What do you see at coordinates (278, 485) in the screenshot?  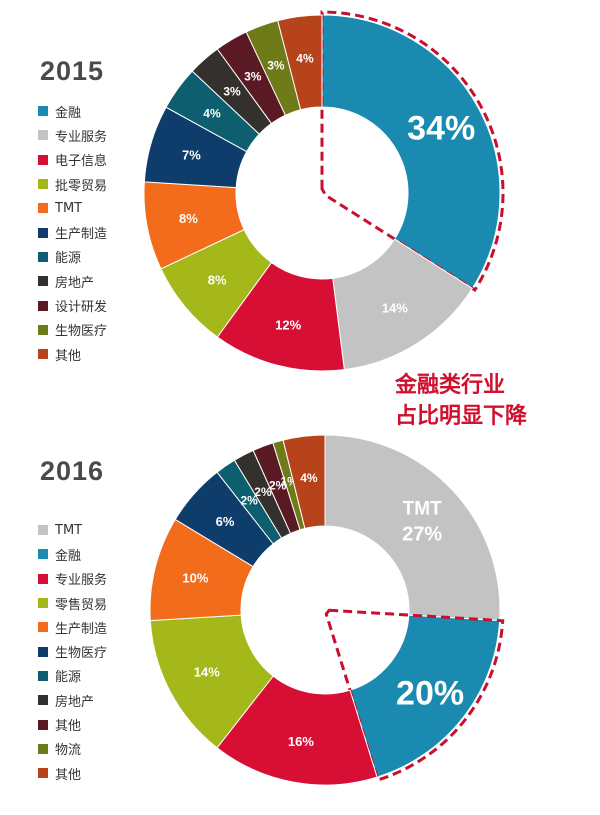 I see `data-label-2016-8: 2%` at bounding box center [278, 485].